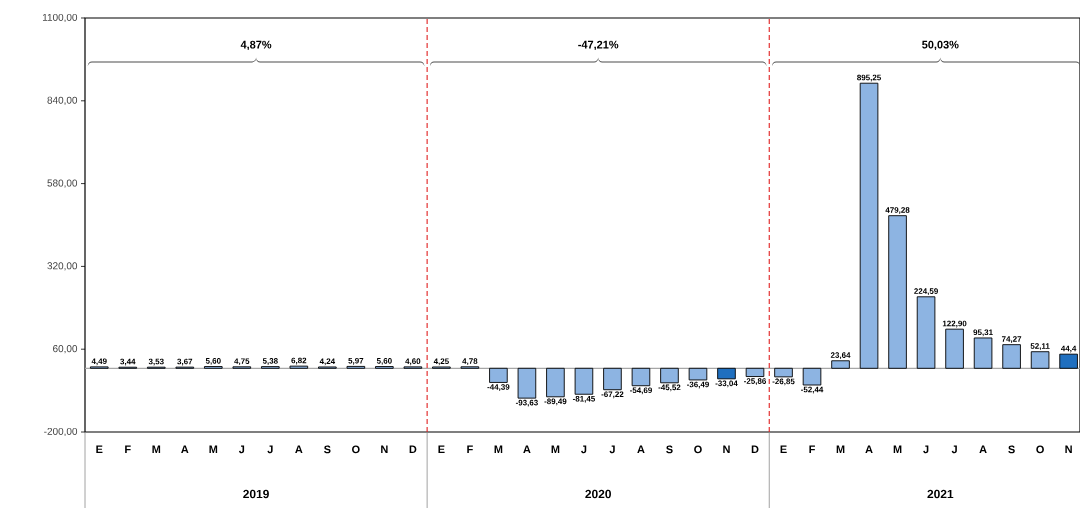  Describe the element at coordinates (61, 432) in the screenshot. I see `y-tick-label: -200,00` at that location.